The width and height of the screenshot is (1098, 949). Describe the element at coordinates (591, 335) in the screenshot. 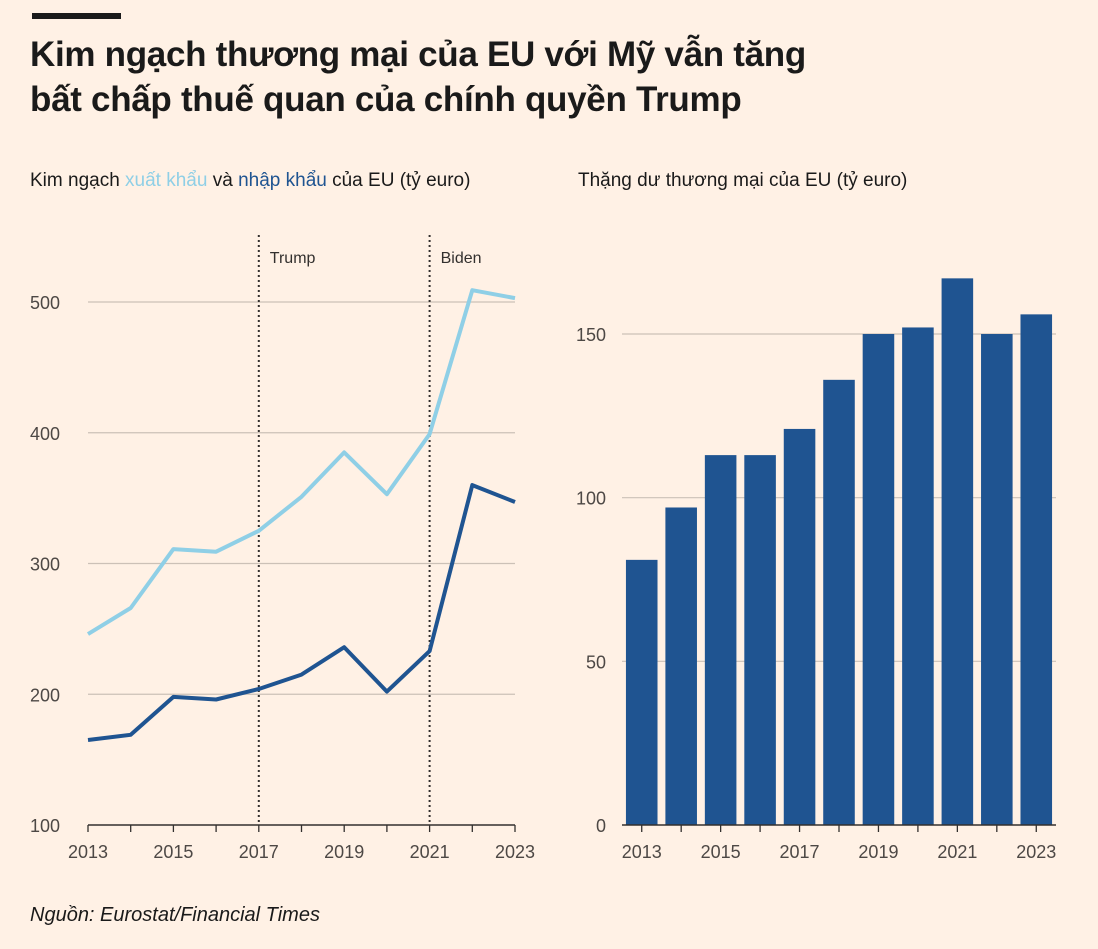

I see `y-tick-label: 150` at that location.